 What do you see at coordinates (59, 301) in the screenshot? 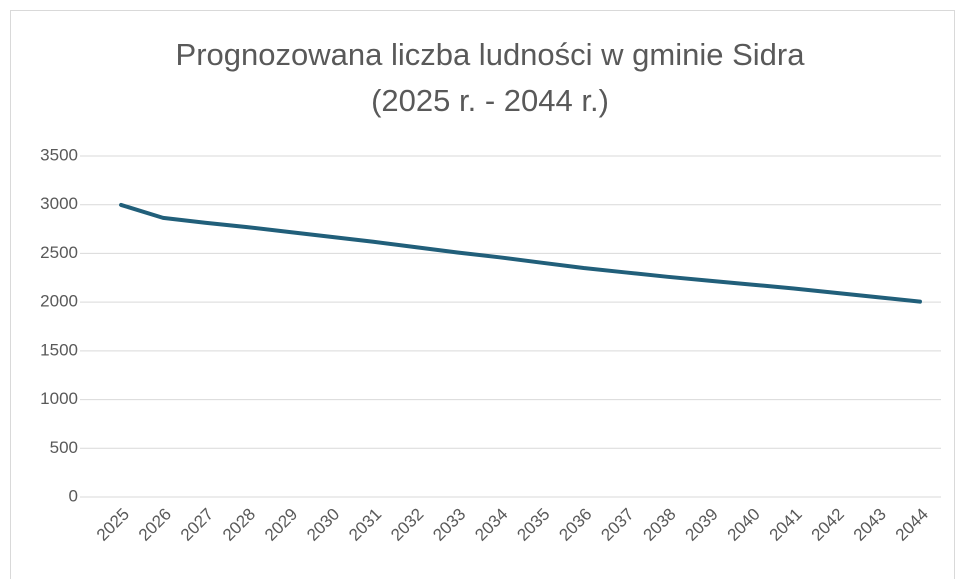
I see `y-tick-label: 2000` at bounding box center [59, 301].